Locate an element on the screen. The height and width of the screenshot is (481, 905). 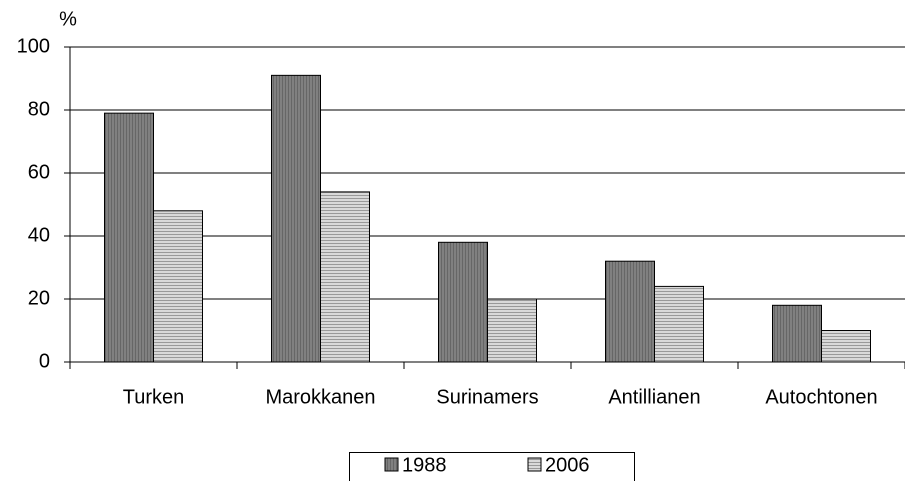
y-axis-label: % is located at coordinates (68, 19).